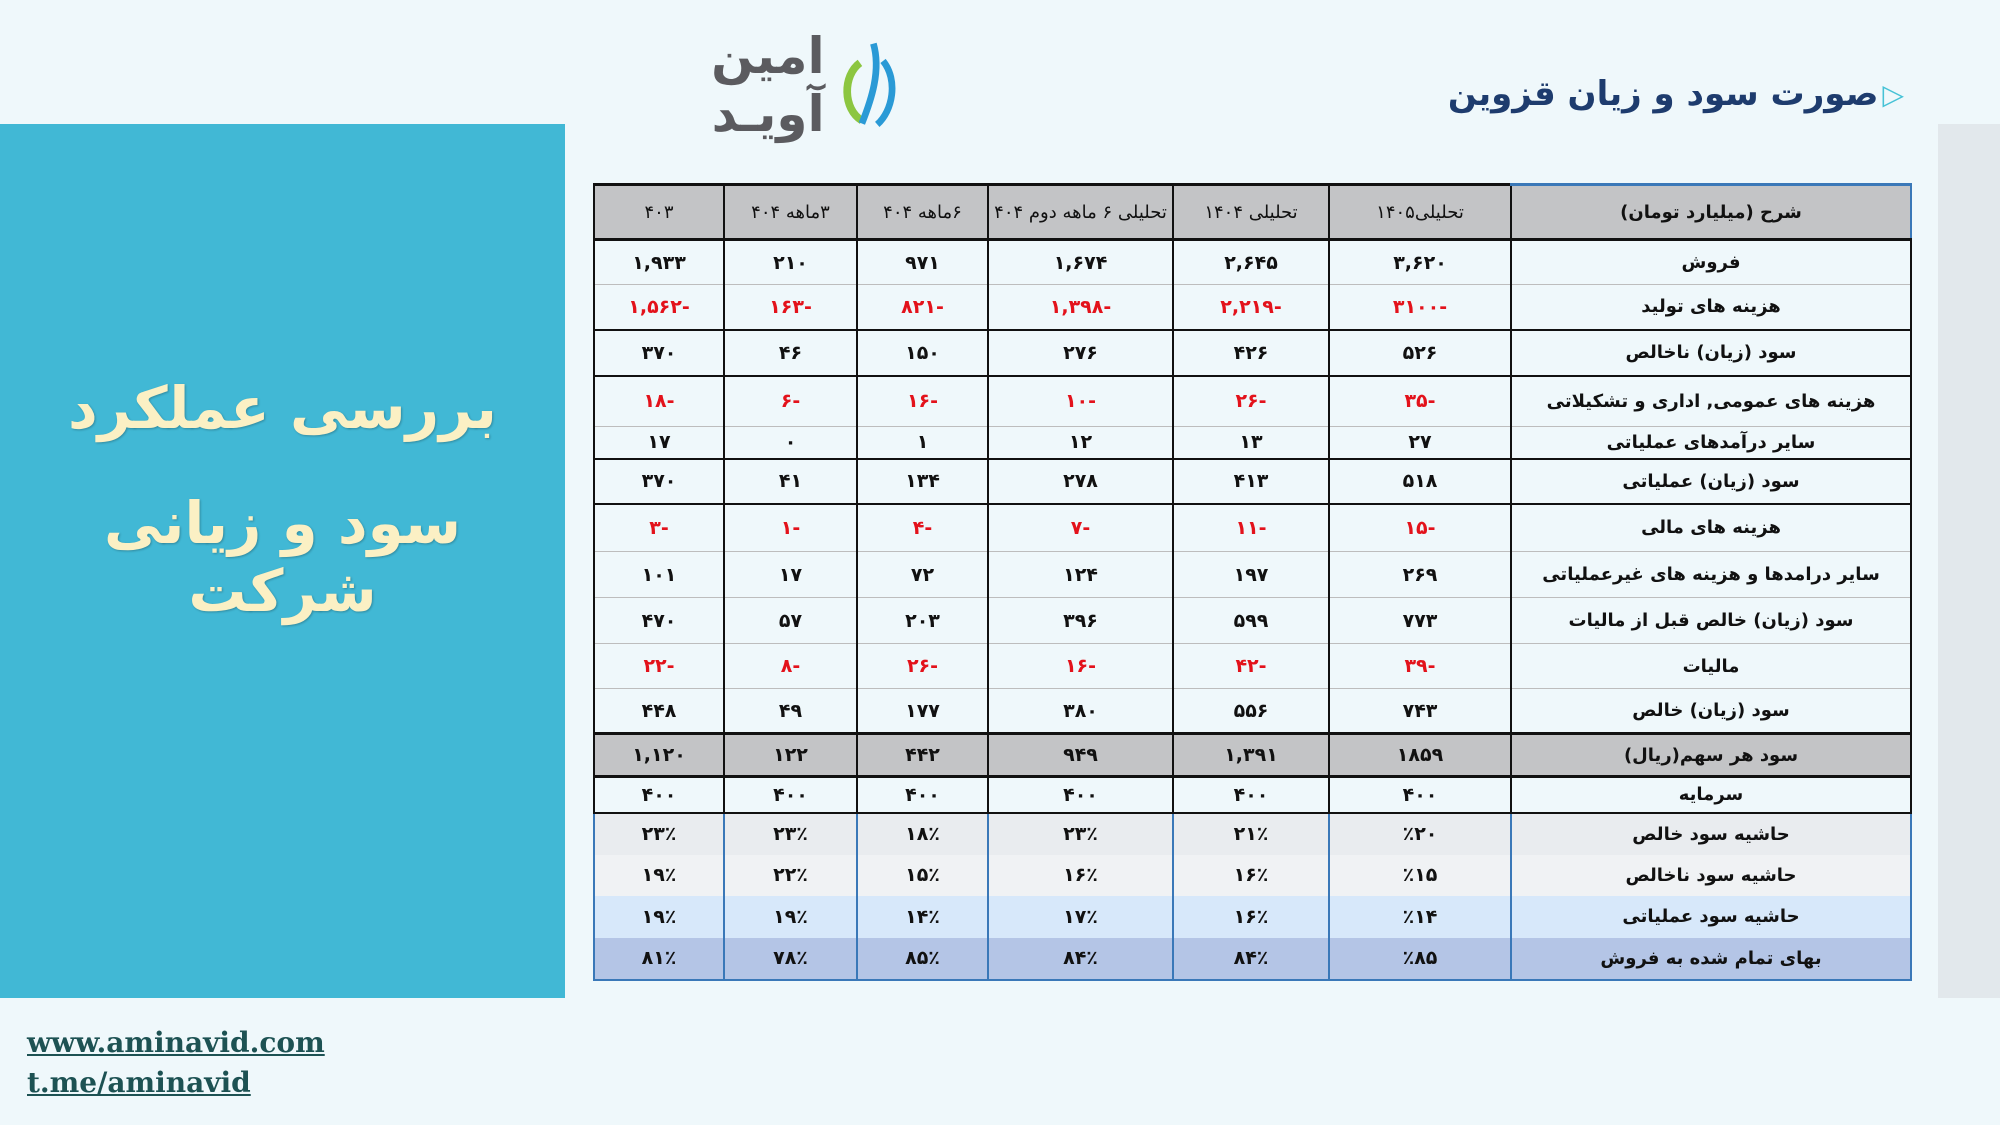 This screenshot has width=2000, height=1125. Describe the element at coordinates (1420, 443) in the screenshot. I see `table-cell: ۲۷` at that location.